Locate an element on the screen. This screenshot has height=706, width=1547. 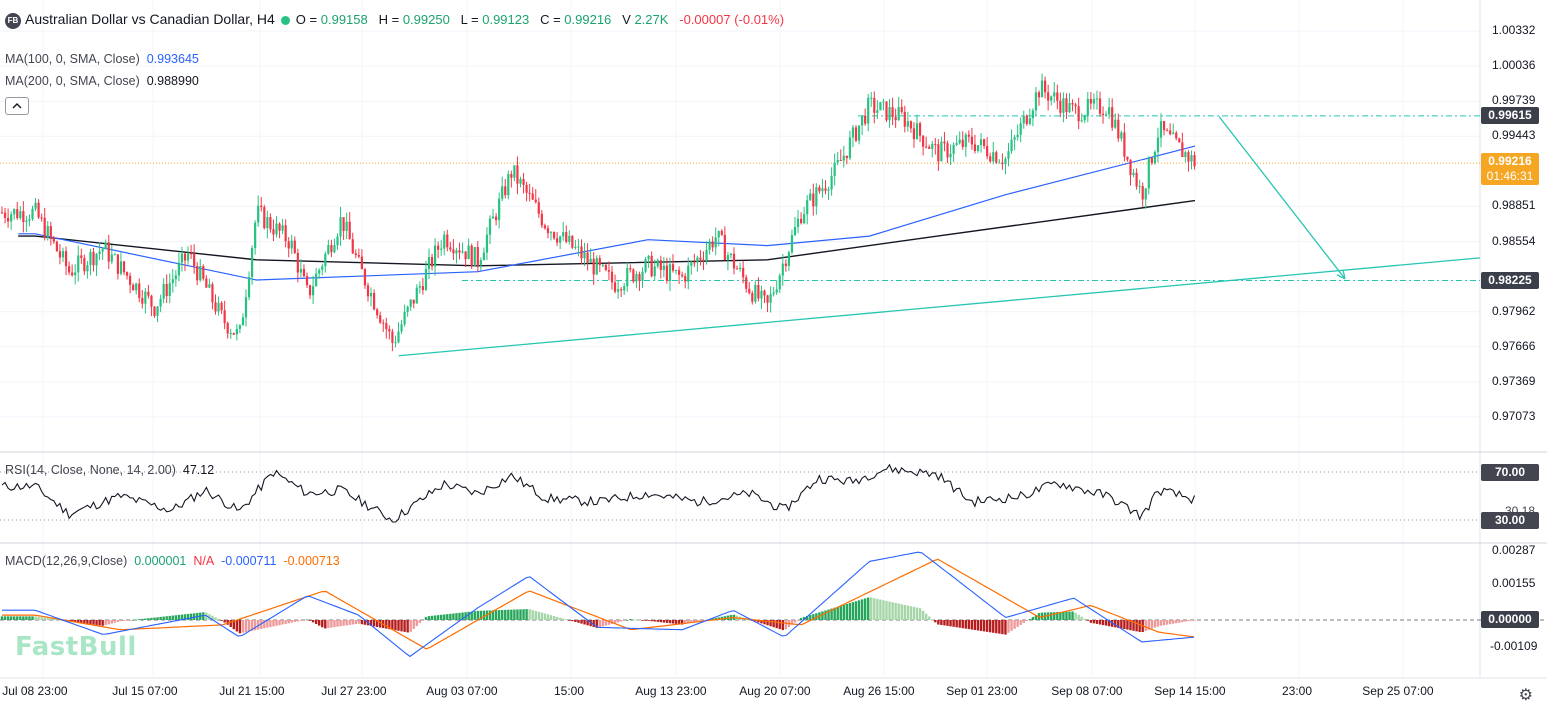
fastbull-logo: FB is located at coordinates (13, 20).